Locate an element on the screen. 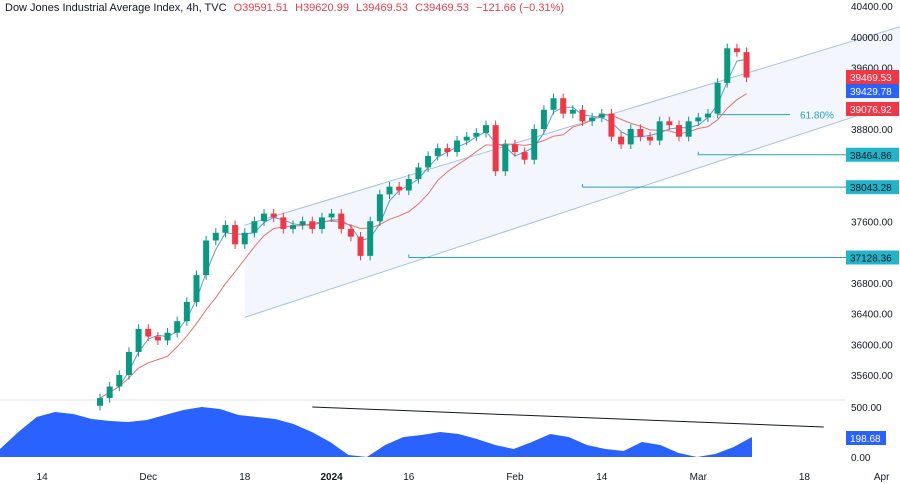 The height and width of the screenshot is (484, 900). price-tick: 36000.00 is located at coordinates (872, 345).